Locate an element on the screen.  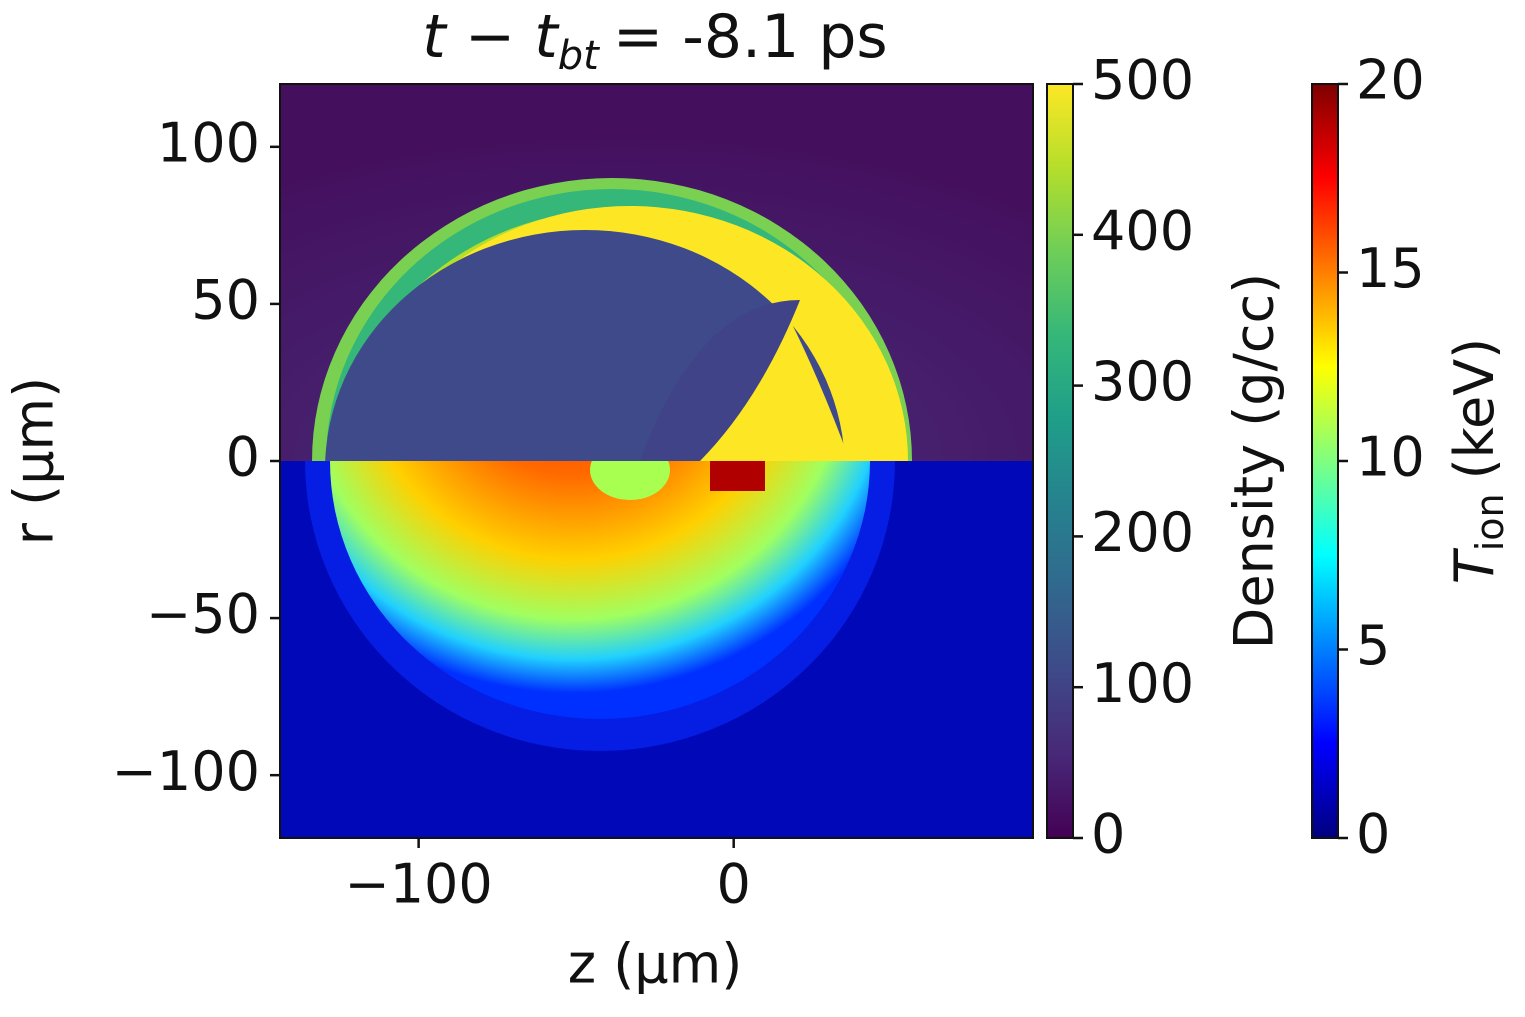
x-axis-label: z (µm) is located at coordinates (655, 964).